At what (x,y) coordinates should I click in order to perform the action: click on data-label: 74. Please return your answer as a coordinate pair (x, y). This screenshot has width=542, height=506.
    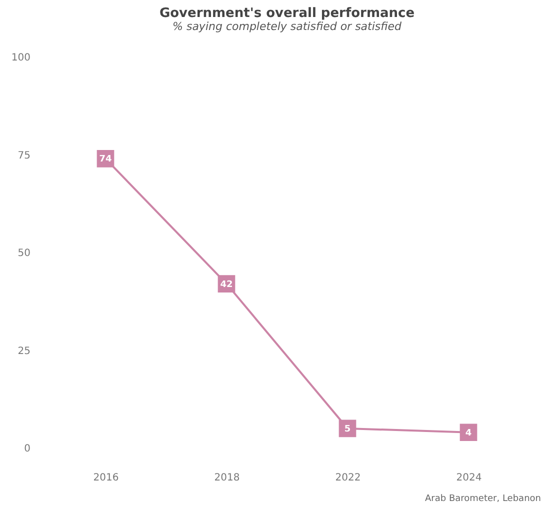
    Looking at the image, I should click on (105, 159).